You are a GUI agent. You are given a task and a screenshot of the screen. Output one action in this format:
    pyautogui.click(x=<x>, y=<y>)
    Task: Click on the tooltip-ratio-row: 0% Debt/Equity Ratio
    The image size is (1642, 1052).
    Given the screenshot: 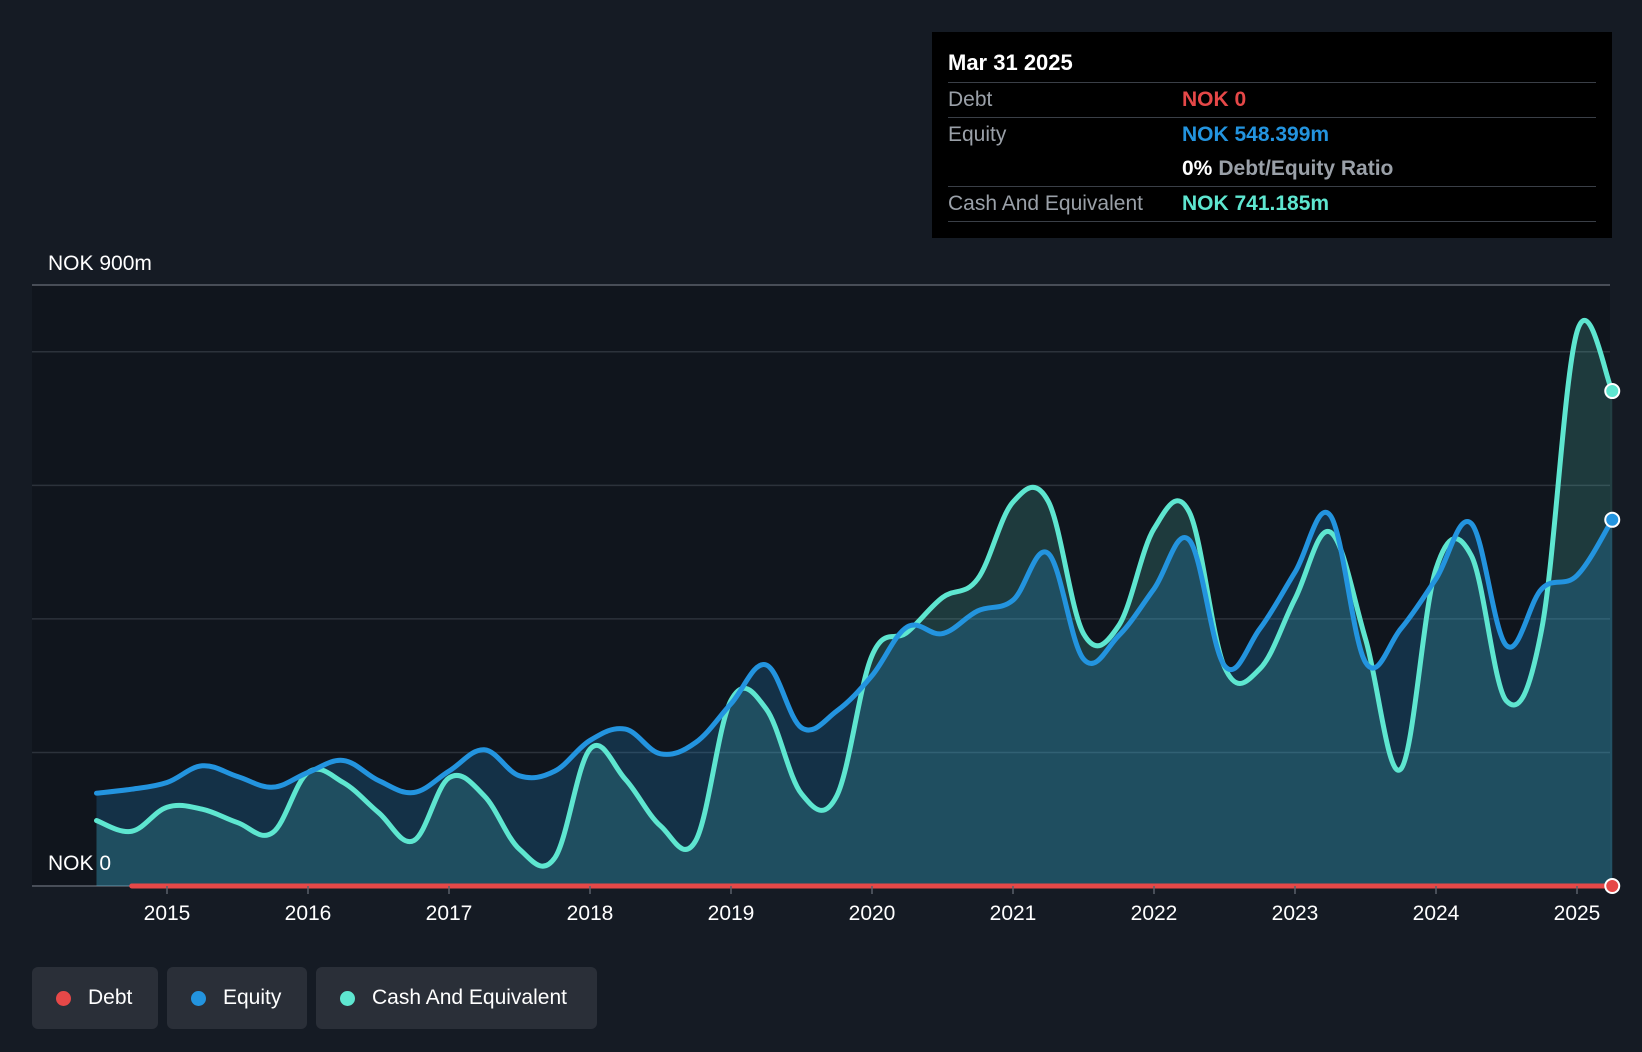 What is the action you would take?
    pyautogui.click(x=1272, y=169)
    